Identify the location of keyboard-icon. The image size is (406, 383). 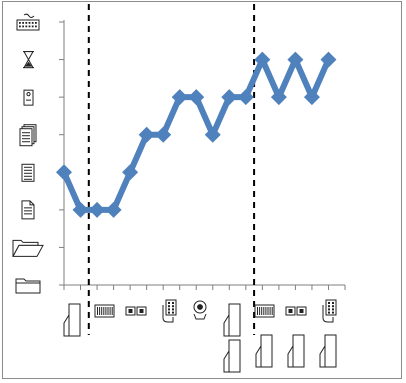
(28, 22).